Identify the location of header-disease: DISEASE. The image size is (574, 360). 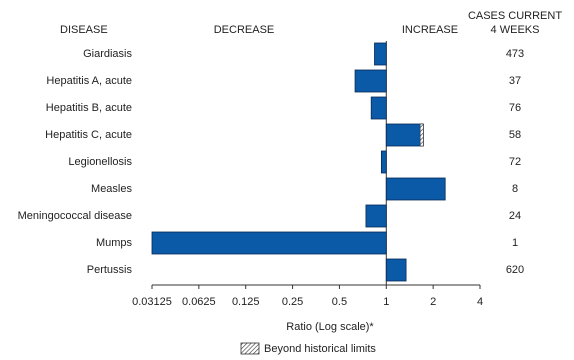
(84, 30).